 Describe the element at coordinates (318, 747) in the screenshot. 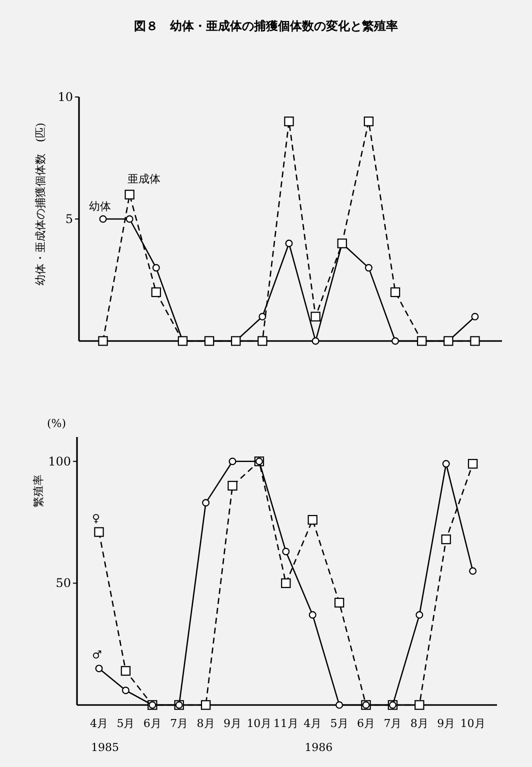

I see `text: 1986` at that location.